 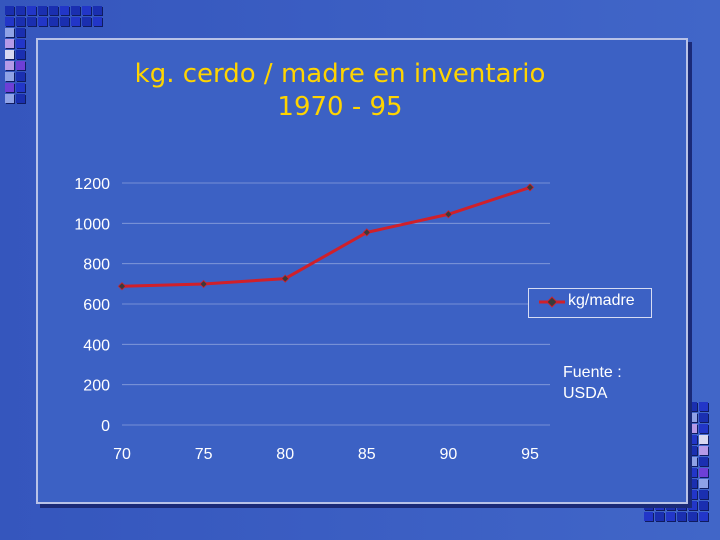 I want to click on x-tick-label: 75, so click(x=204, y=454).